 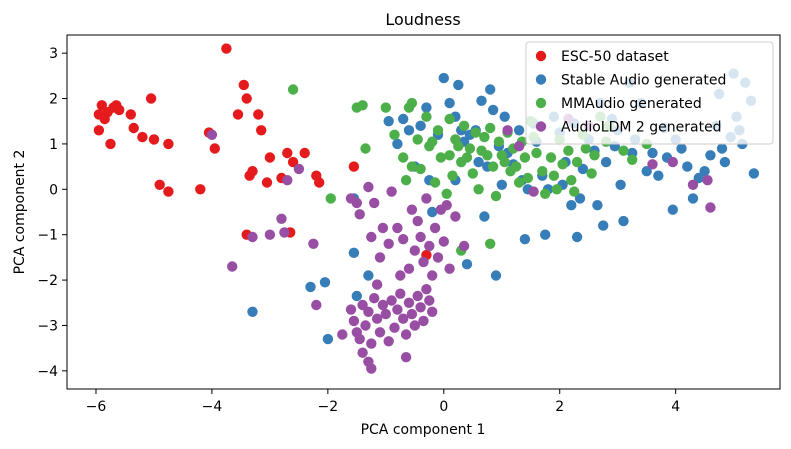 What do you see at coordinates (631, 104) in the screenshot?
I see `legend-label: MMAudio generated` at bounding box center [631, 104].